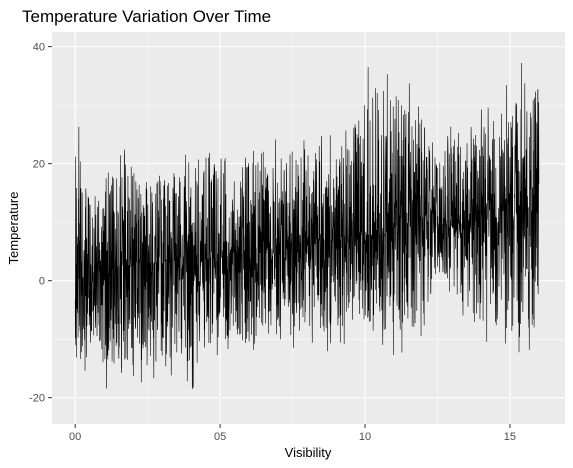 The width and height of the screenshot is (573, 468). I want to click on x-tick-label: 10, so click(365, 437).